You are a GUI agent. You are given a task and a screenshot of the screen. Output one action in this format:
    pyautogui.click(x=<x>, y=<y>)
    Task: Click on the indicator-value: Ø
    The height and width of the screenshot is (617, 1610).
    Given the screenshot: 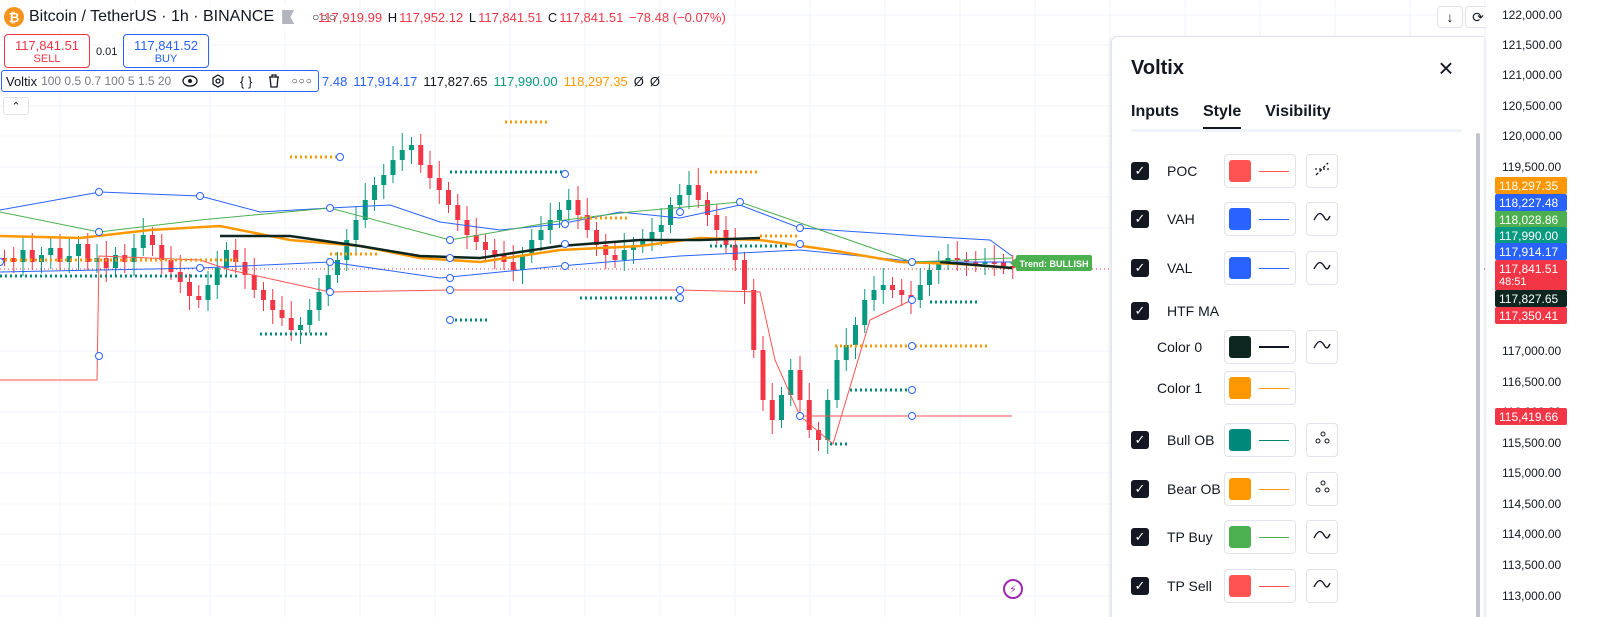 What is the action you would take?
    pyautogui.click(x=638, y=81)
    